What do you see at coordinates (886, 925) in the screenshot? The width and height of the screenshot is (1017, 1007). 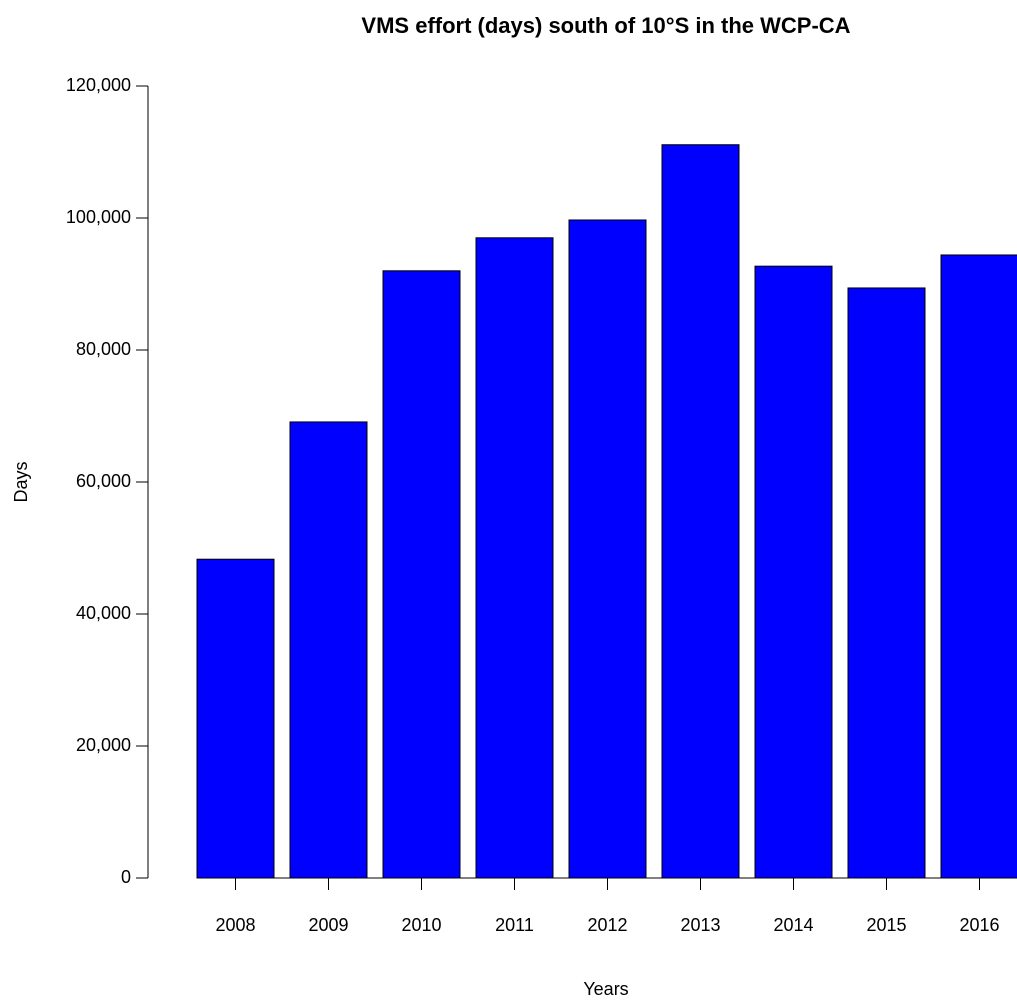 I see `x-tick-label: 2015` at bounding box center [886, 925].